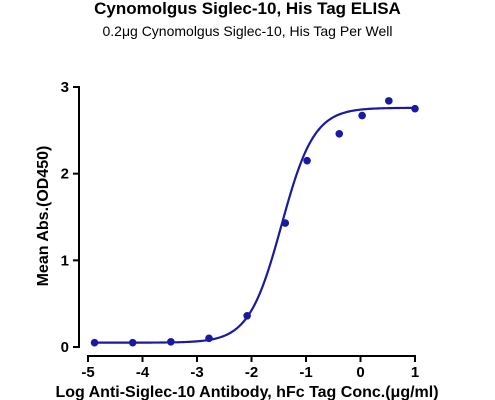  What do you see at coordinates (65, 87) in the screenshot?
I see `y-tick-label: 3` at bounding box center [65, 87].